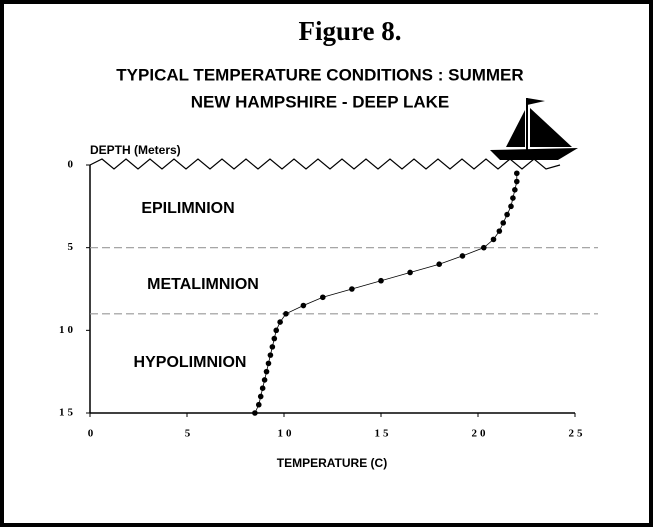 The image size is (653, 529). I want to click on y-tick-label: 5, so click(72, 247).